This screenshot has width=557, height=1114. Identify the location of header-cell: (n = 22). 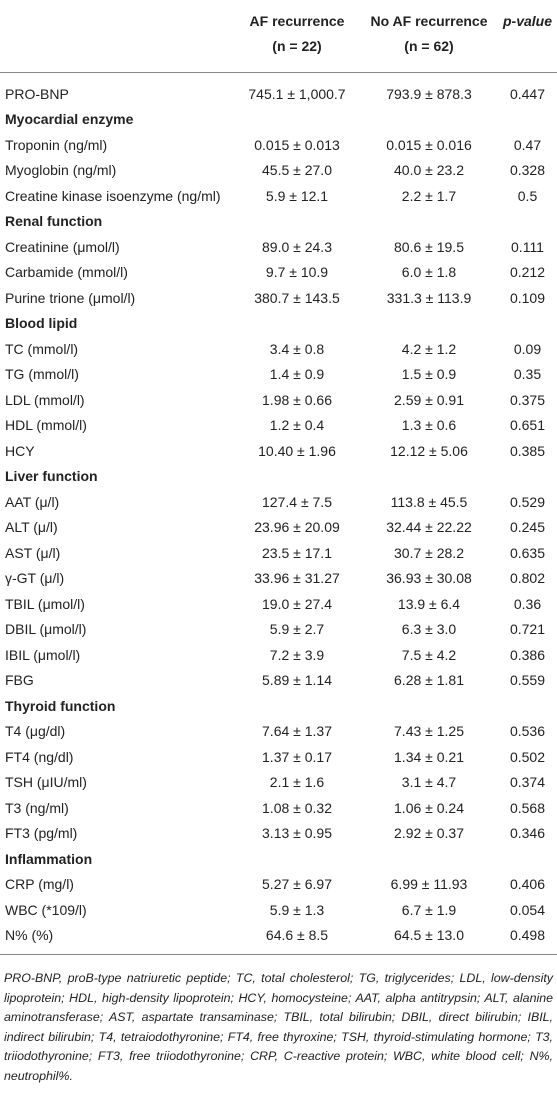
(297, 54).